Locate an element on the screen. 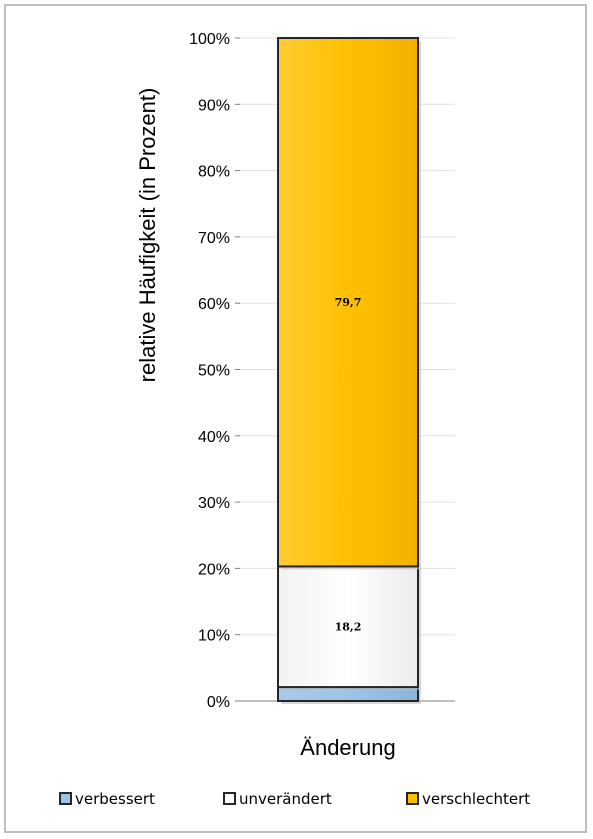 The width and height of the screenshot is (593, 839). y-tick-label: 20% is located at coordinates (214, 569).